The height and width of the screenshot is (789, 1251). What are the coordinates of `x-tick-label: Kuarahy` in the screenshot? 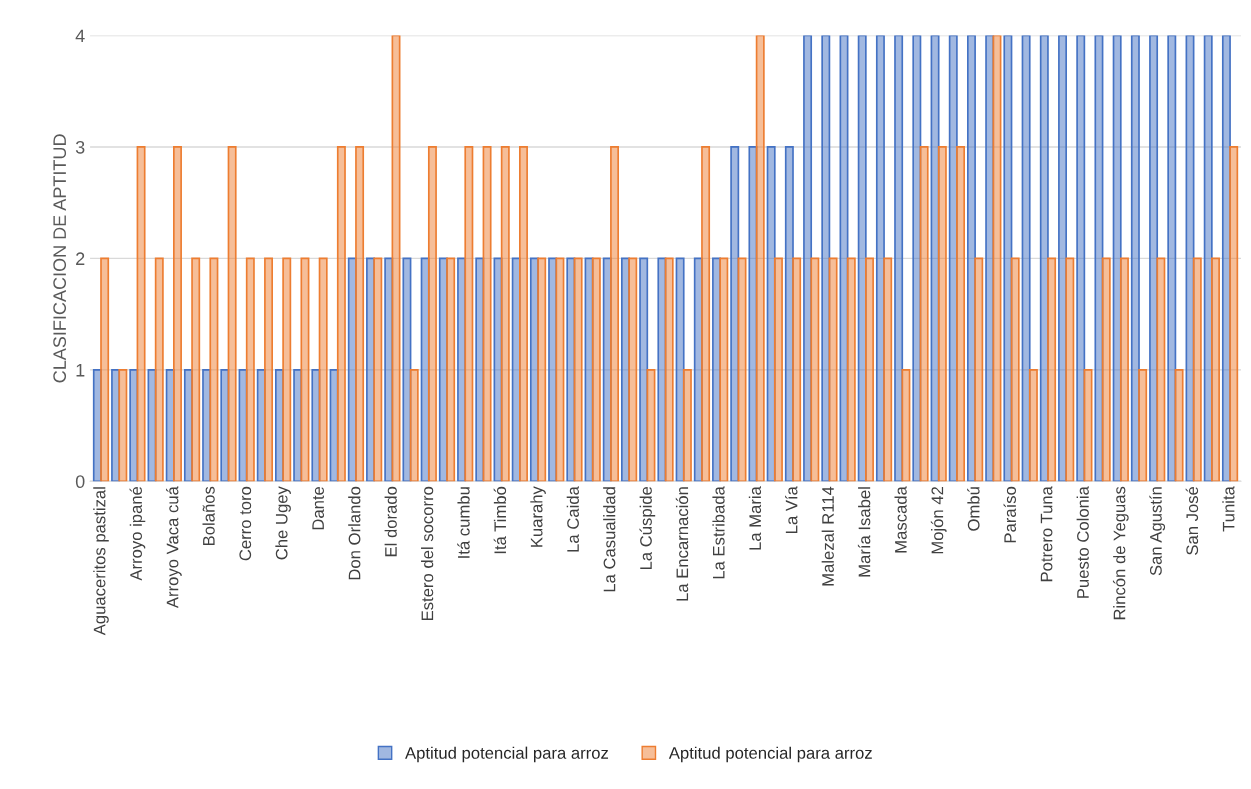 It's located at (538, 516).